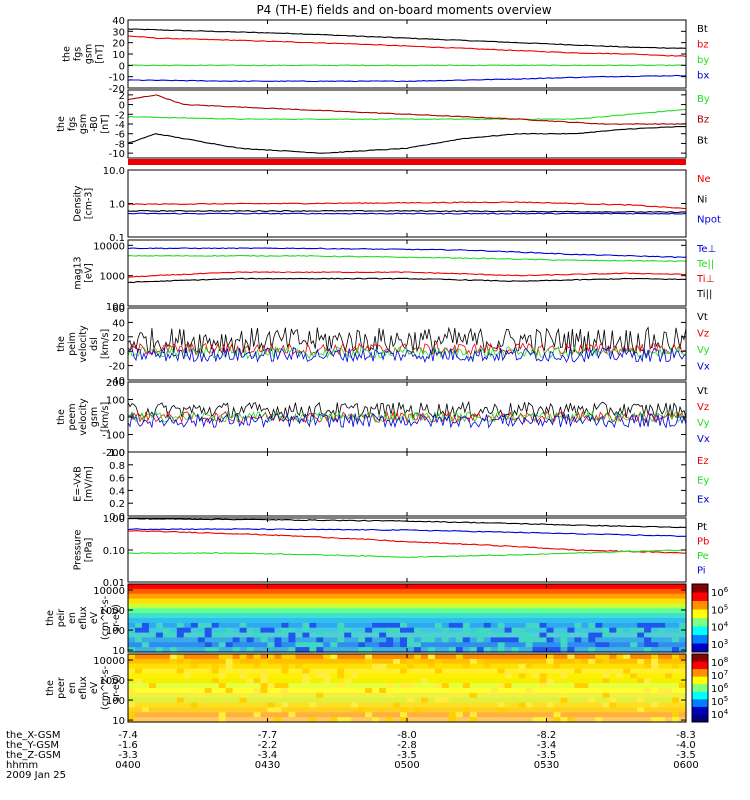 The width and height of the screenshot is (750, 800). Describe the element at coordinates (700, 631) in the screenshot. I see `colorbar-segment` at that location.